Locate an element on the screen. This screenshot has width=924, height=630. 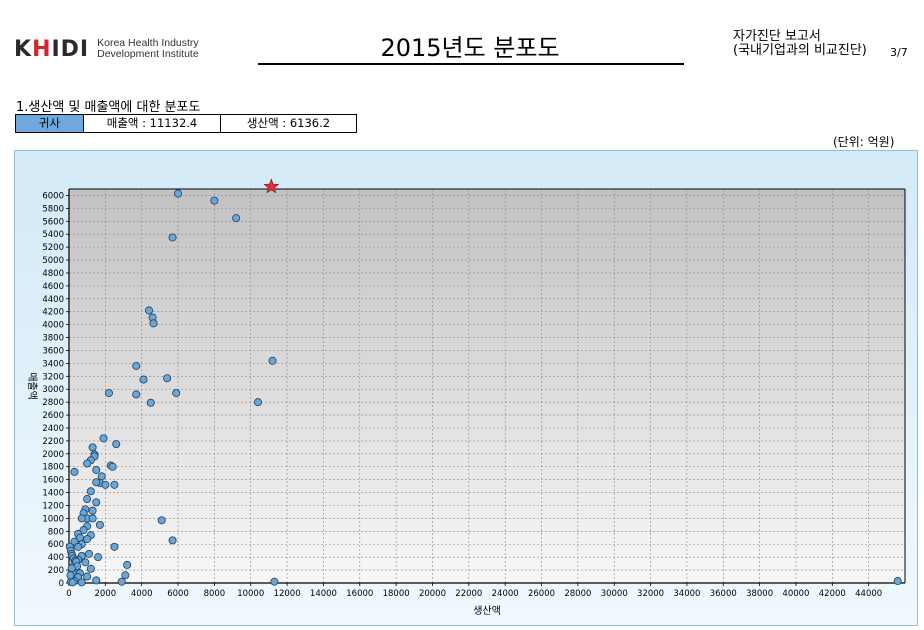
y-axis-label: 매출액 is located at coordinates (32, 386).